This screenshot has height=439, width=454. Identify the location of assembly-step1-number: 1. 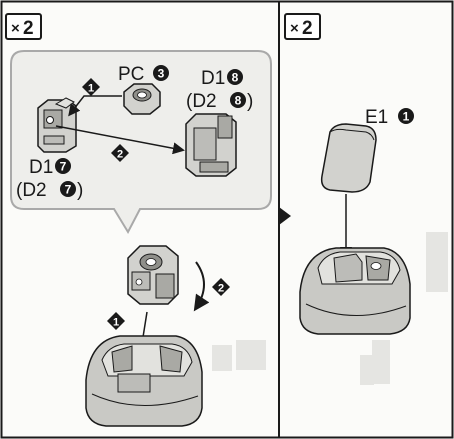
(116, 323).